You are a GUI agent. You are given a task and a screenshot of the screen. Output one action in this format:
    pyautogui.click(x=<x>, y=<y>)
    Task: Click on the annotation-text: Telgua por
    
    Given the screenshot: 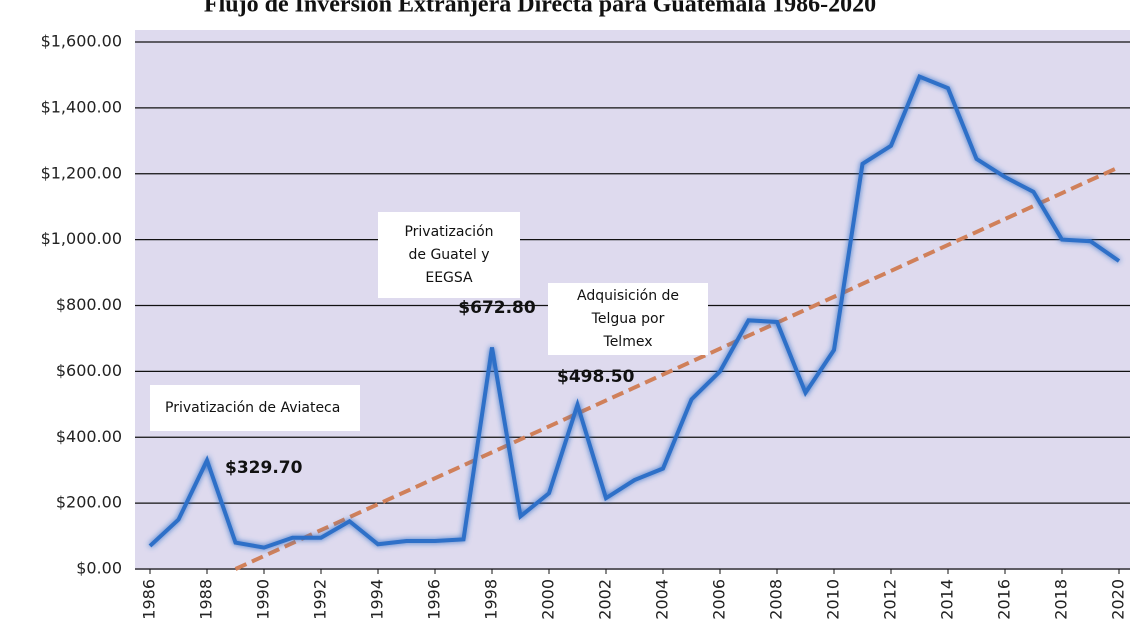 What is the action you would take?
    pyautogui.click(x=628, y=319)
    